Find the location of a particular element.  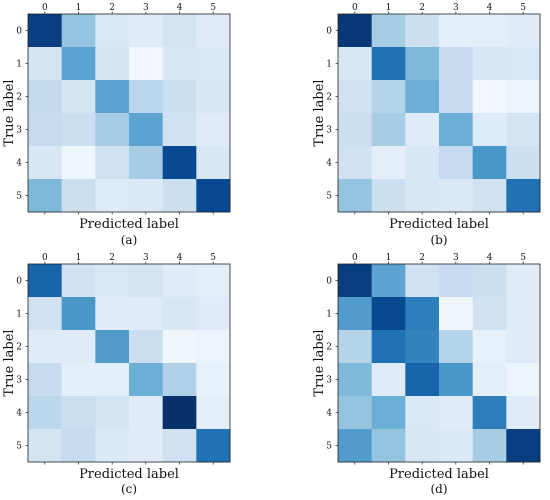

x-tick-label-3: 3 is located at coordinates (146, 8).